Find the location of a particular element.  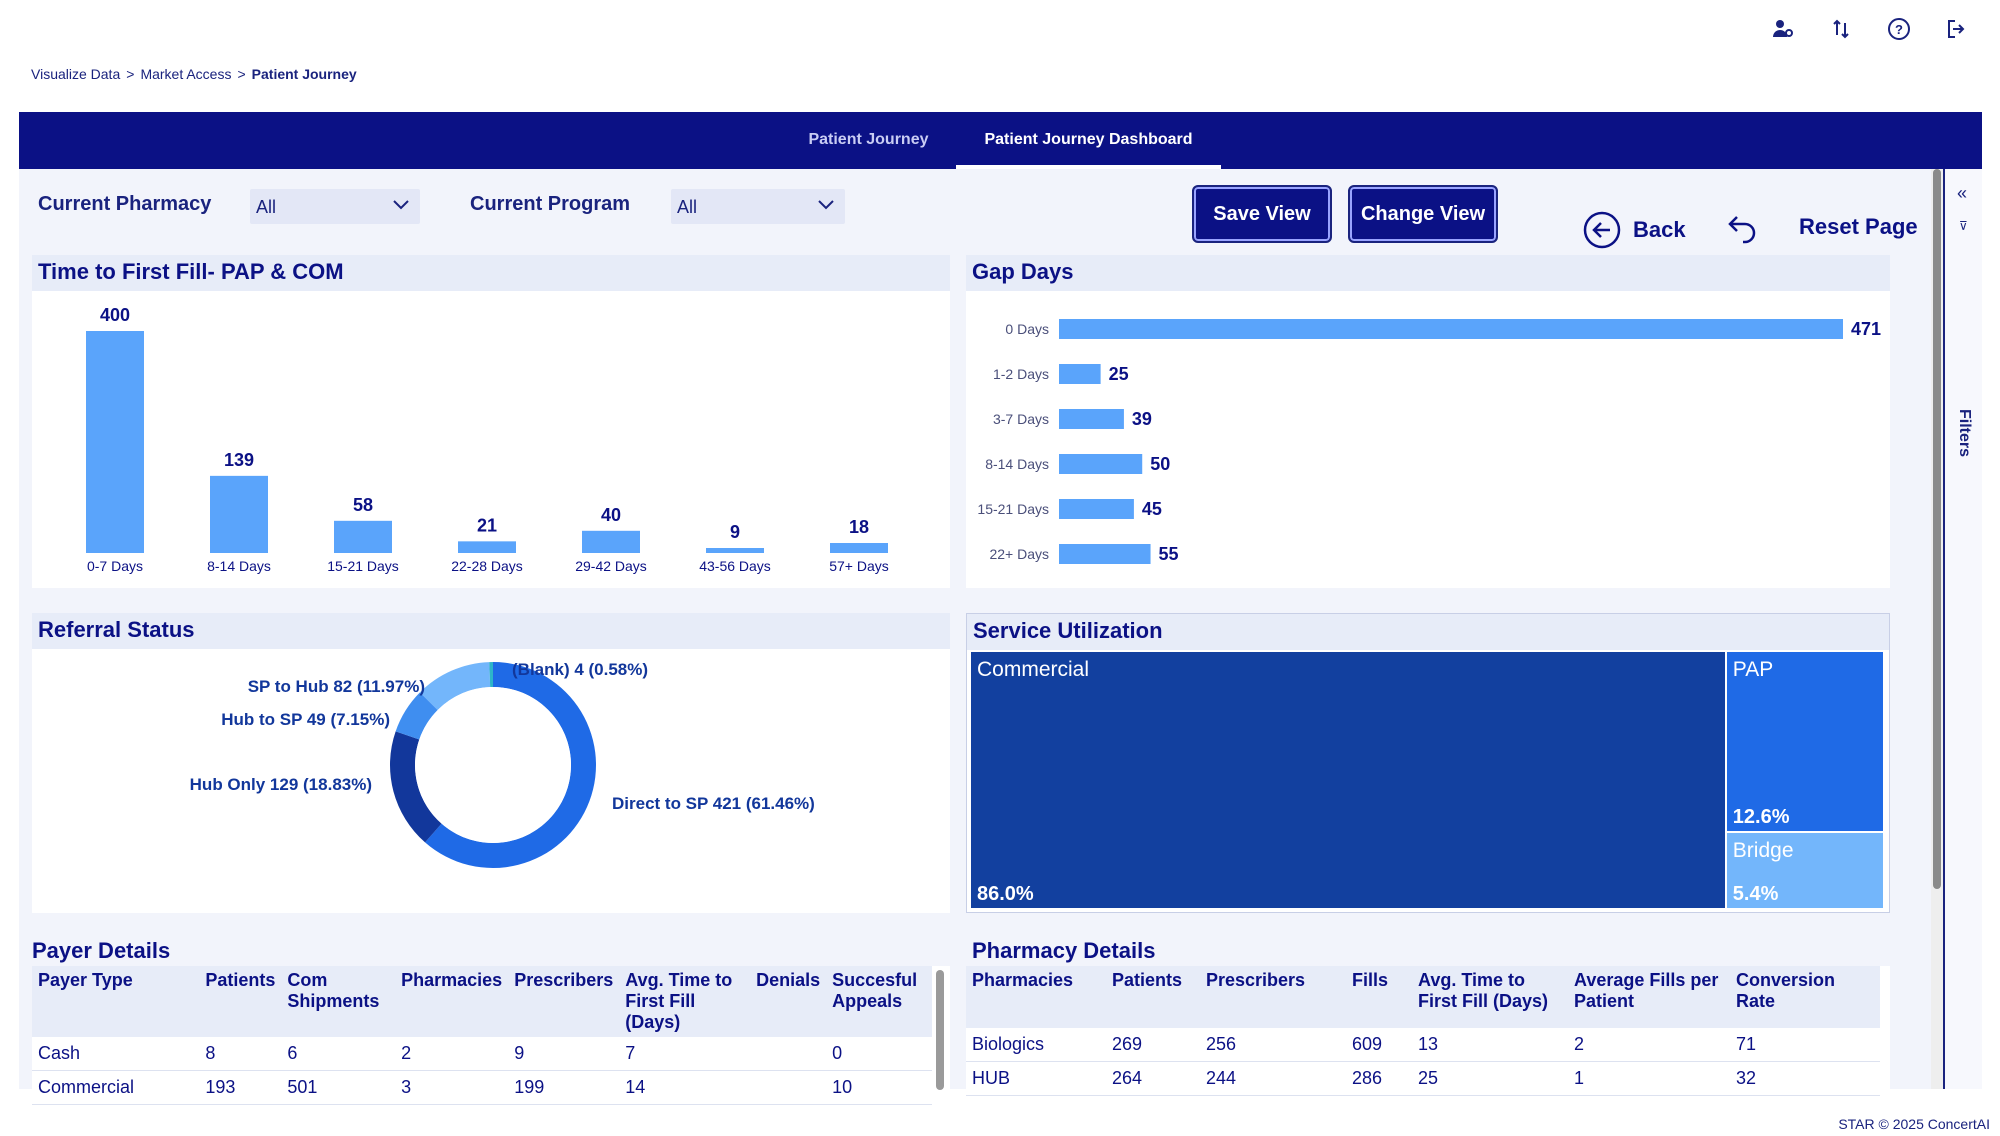

table-header: Fills is located at coordinates (1379, 997).